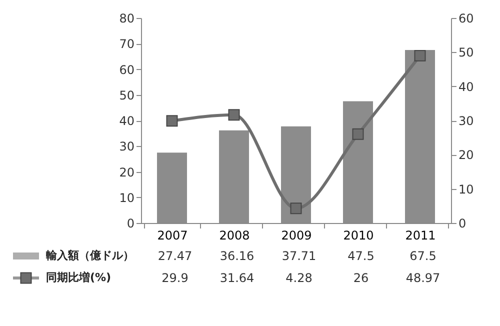  I want to click on data-label: 37.71, so click(299, 256).